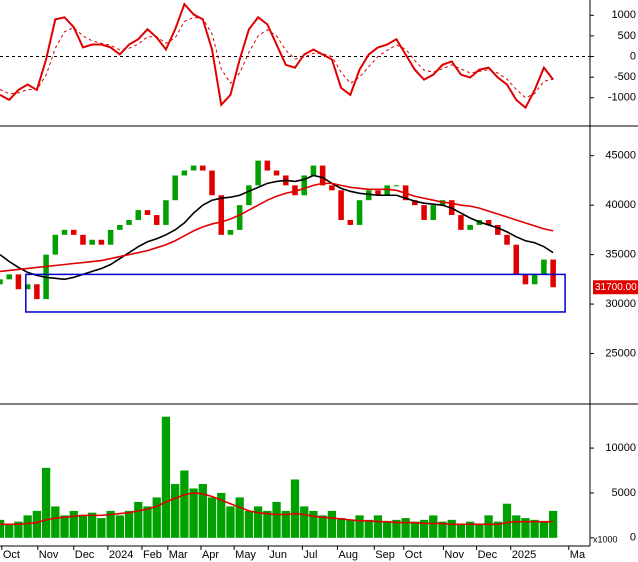 This screenshot has height=562, width=638. What do you see at coordinates (178, 555) in the screenshot?
I see `x-tick-label: Mar` at bounding box center [178, 555].